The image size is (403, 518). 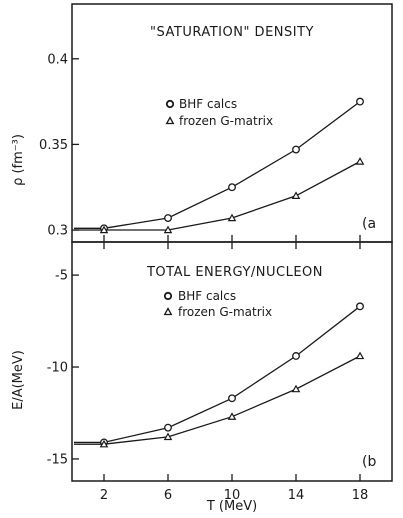 What do you see at coordinates (18, 380) in the screenshot?
I see `panel-b-y-axis-title: E/A(MeV)` at bounding box center [18, 380].